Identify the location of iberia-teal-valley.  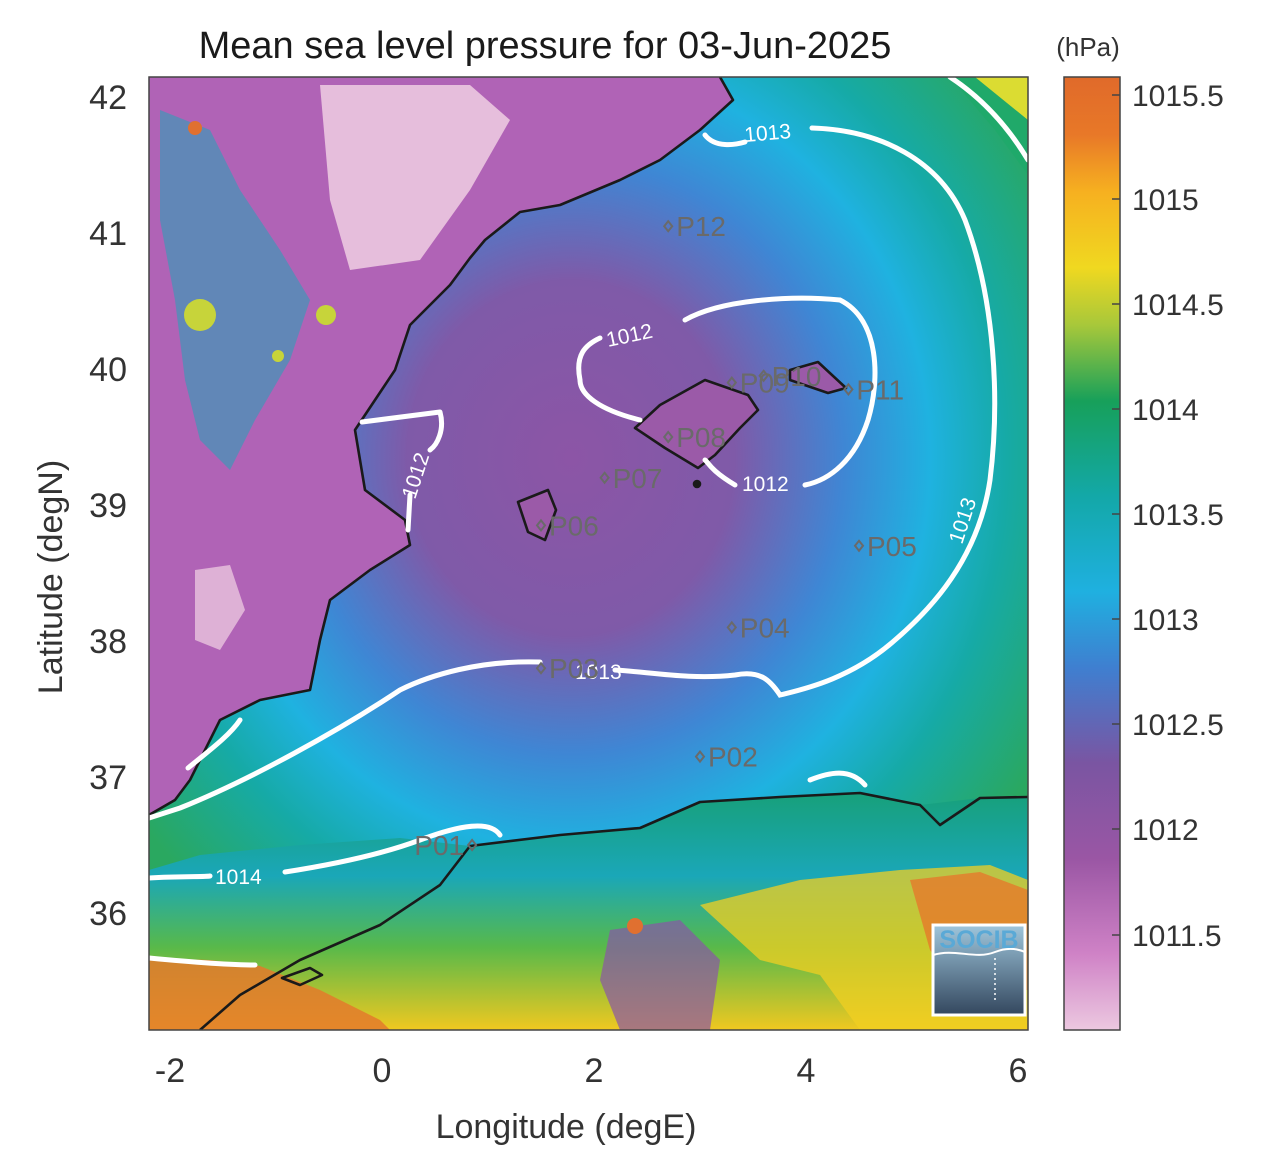
(235, 290).